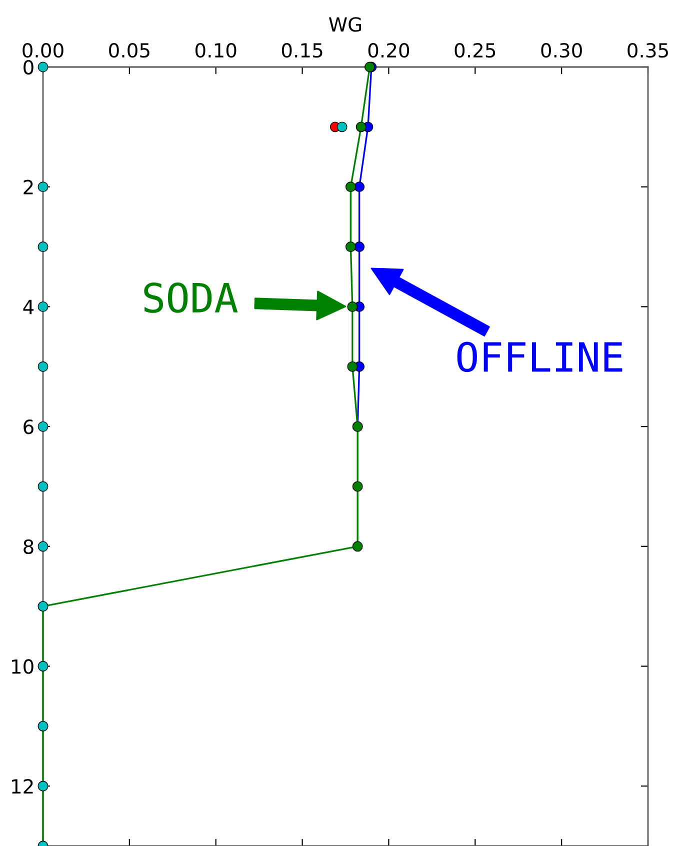  Describe the element at coordinates (43, 50) in the screenshot. I see `x-tick-label: 0.00` at that location.